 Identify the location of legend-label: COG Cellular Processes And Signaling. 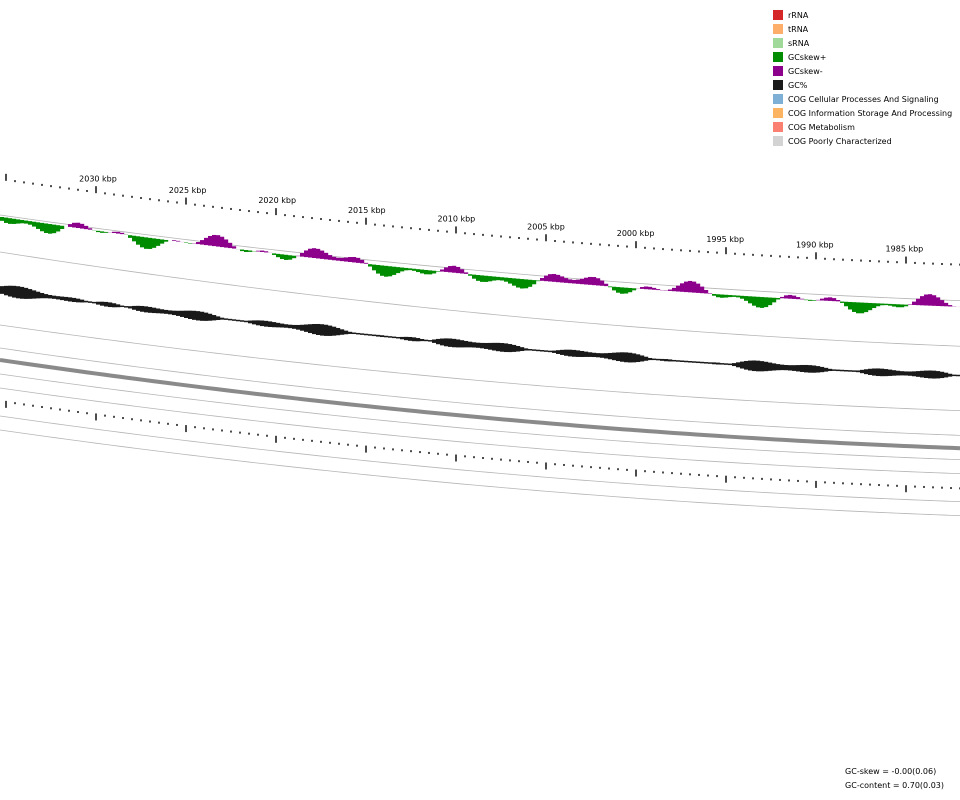
(863, 99).